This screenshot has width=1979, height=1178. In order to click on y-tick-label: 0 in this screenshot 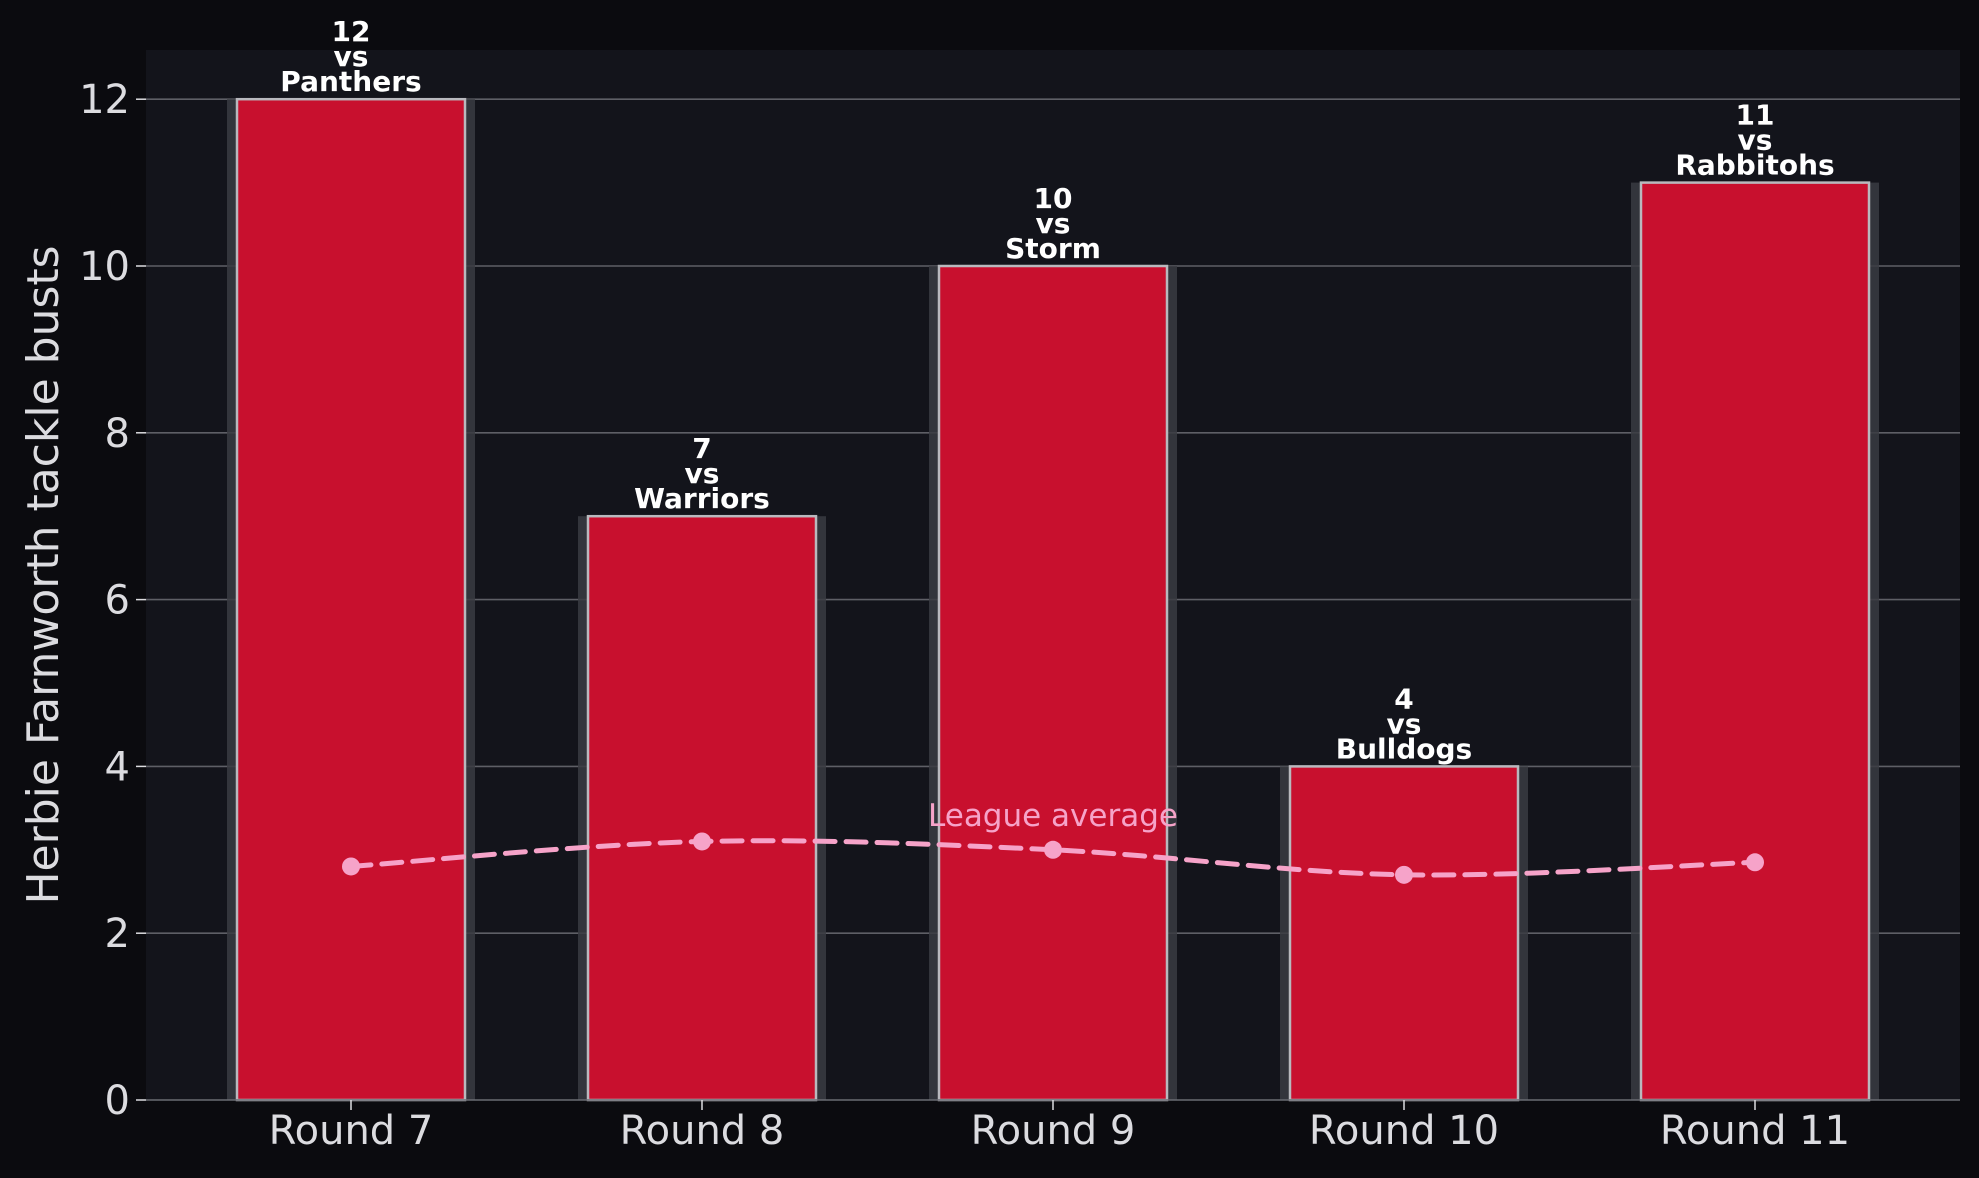, I will do `click(117, 1101)`.